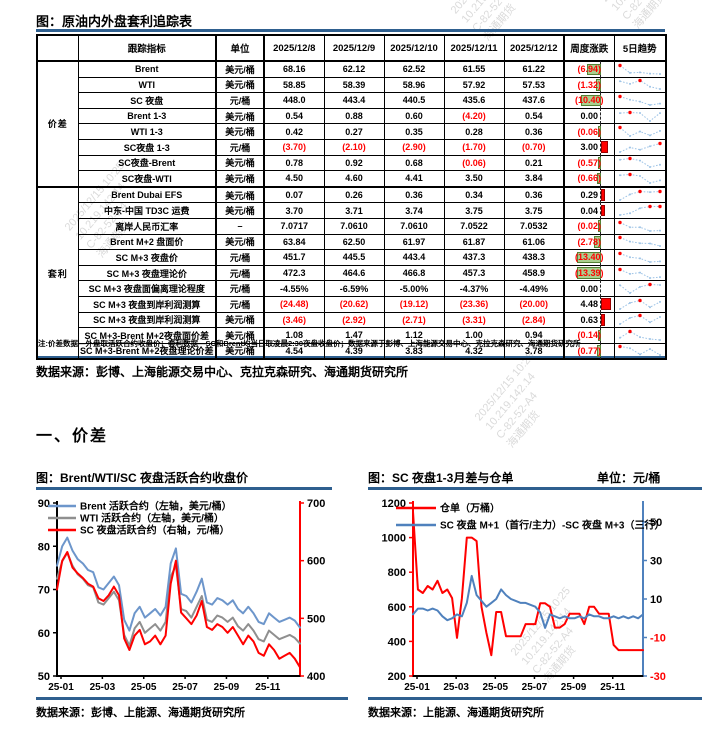 This screenshot has width=702, height=739. Describe the element at coordinates (352, 100) in the screenshot. I see `table-row: SC 夜盘 元/桶 448.0 443.4 440.5 435.6 437.6 (10.40)` at that location.